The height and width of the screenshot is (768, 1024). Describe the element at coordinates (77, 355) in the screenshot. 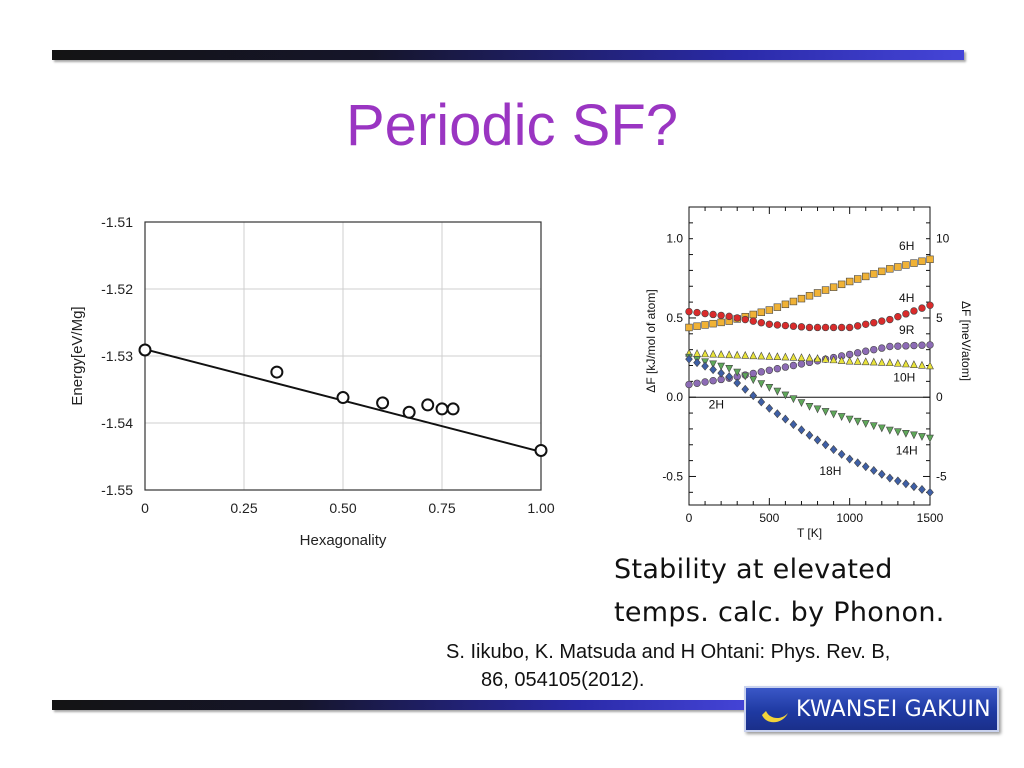

I see `y-axis-label: Energy[eV/Mg]` at that location.